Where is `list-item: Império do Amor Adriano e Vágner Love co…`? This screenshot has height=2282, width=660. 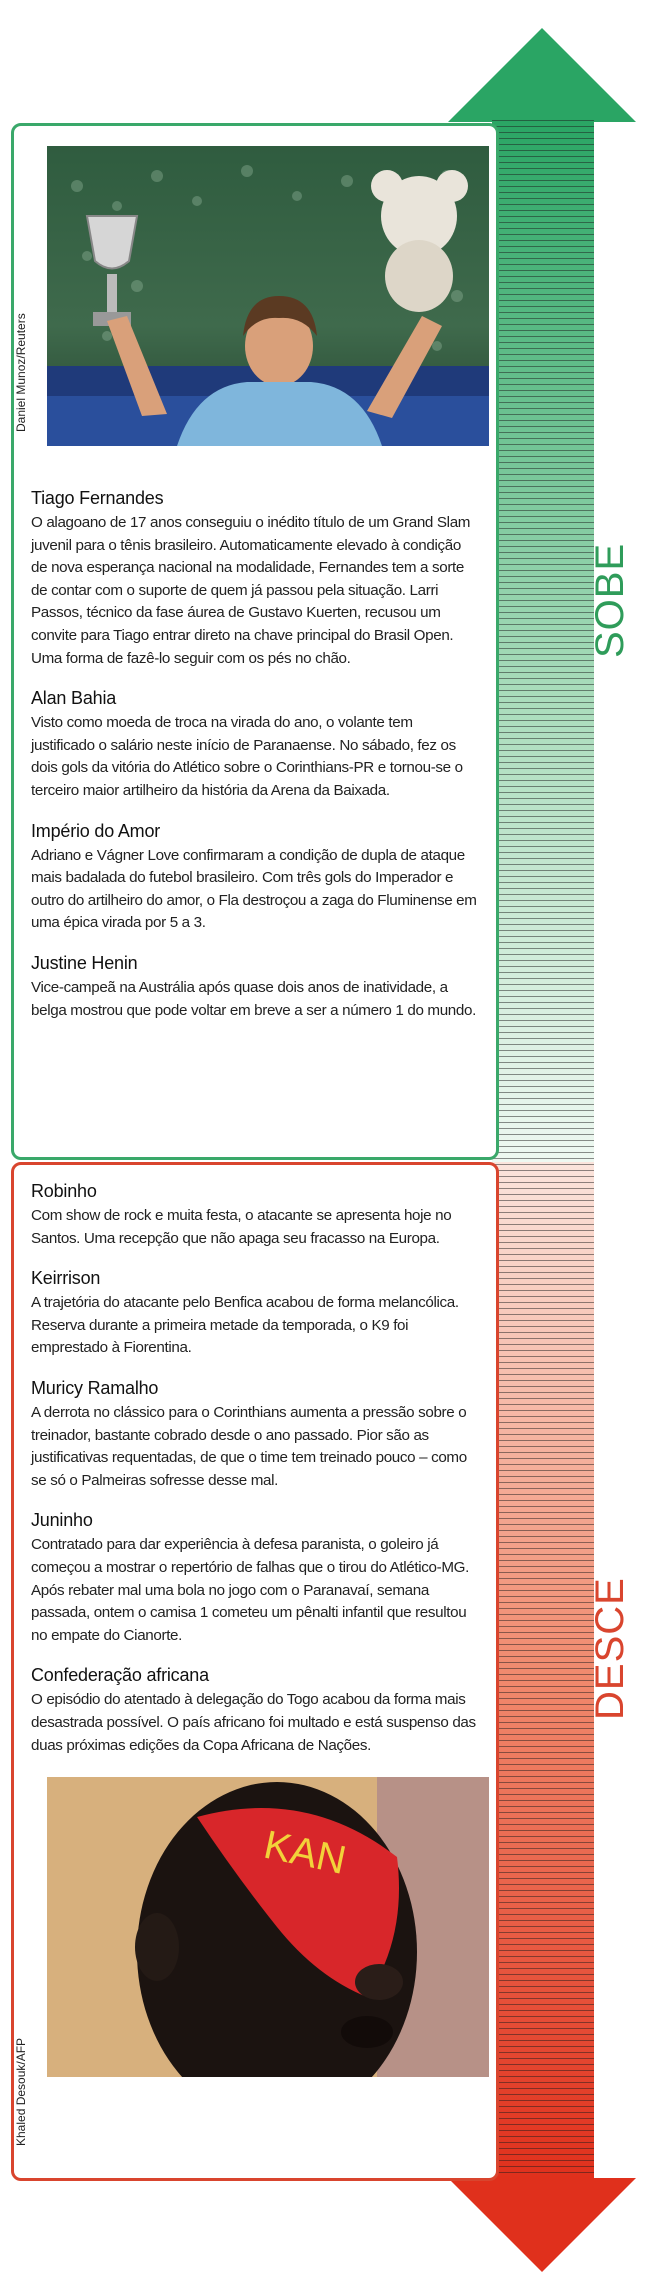
list-item: Império do Amor Adriano e Vágner Love co… is located at coordinates (255, 878).